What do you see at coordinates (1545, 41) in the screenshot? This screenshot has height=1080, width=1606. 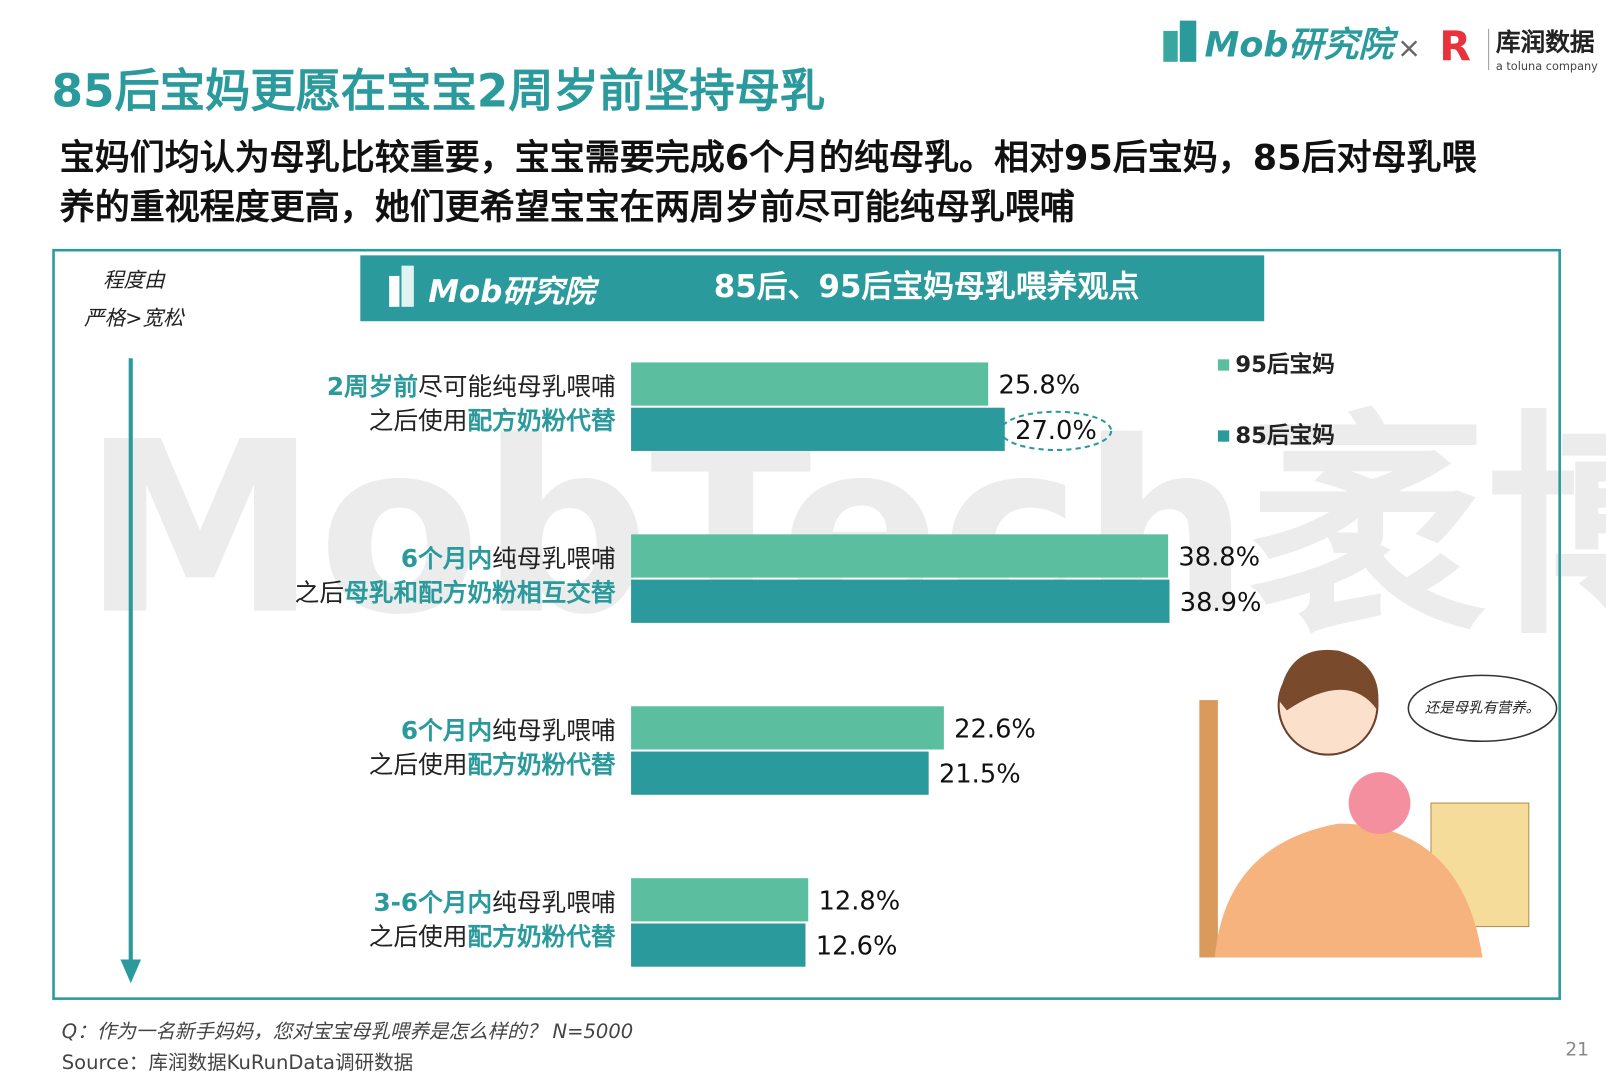 I see `logo-kurun: 库润数据` at bounding box center [1545, 41].